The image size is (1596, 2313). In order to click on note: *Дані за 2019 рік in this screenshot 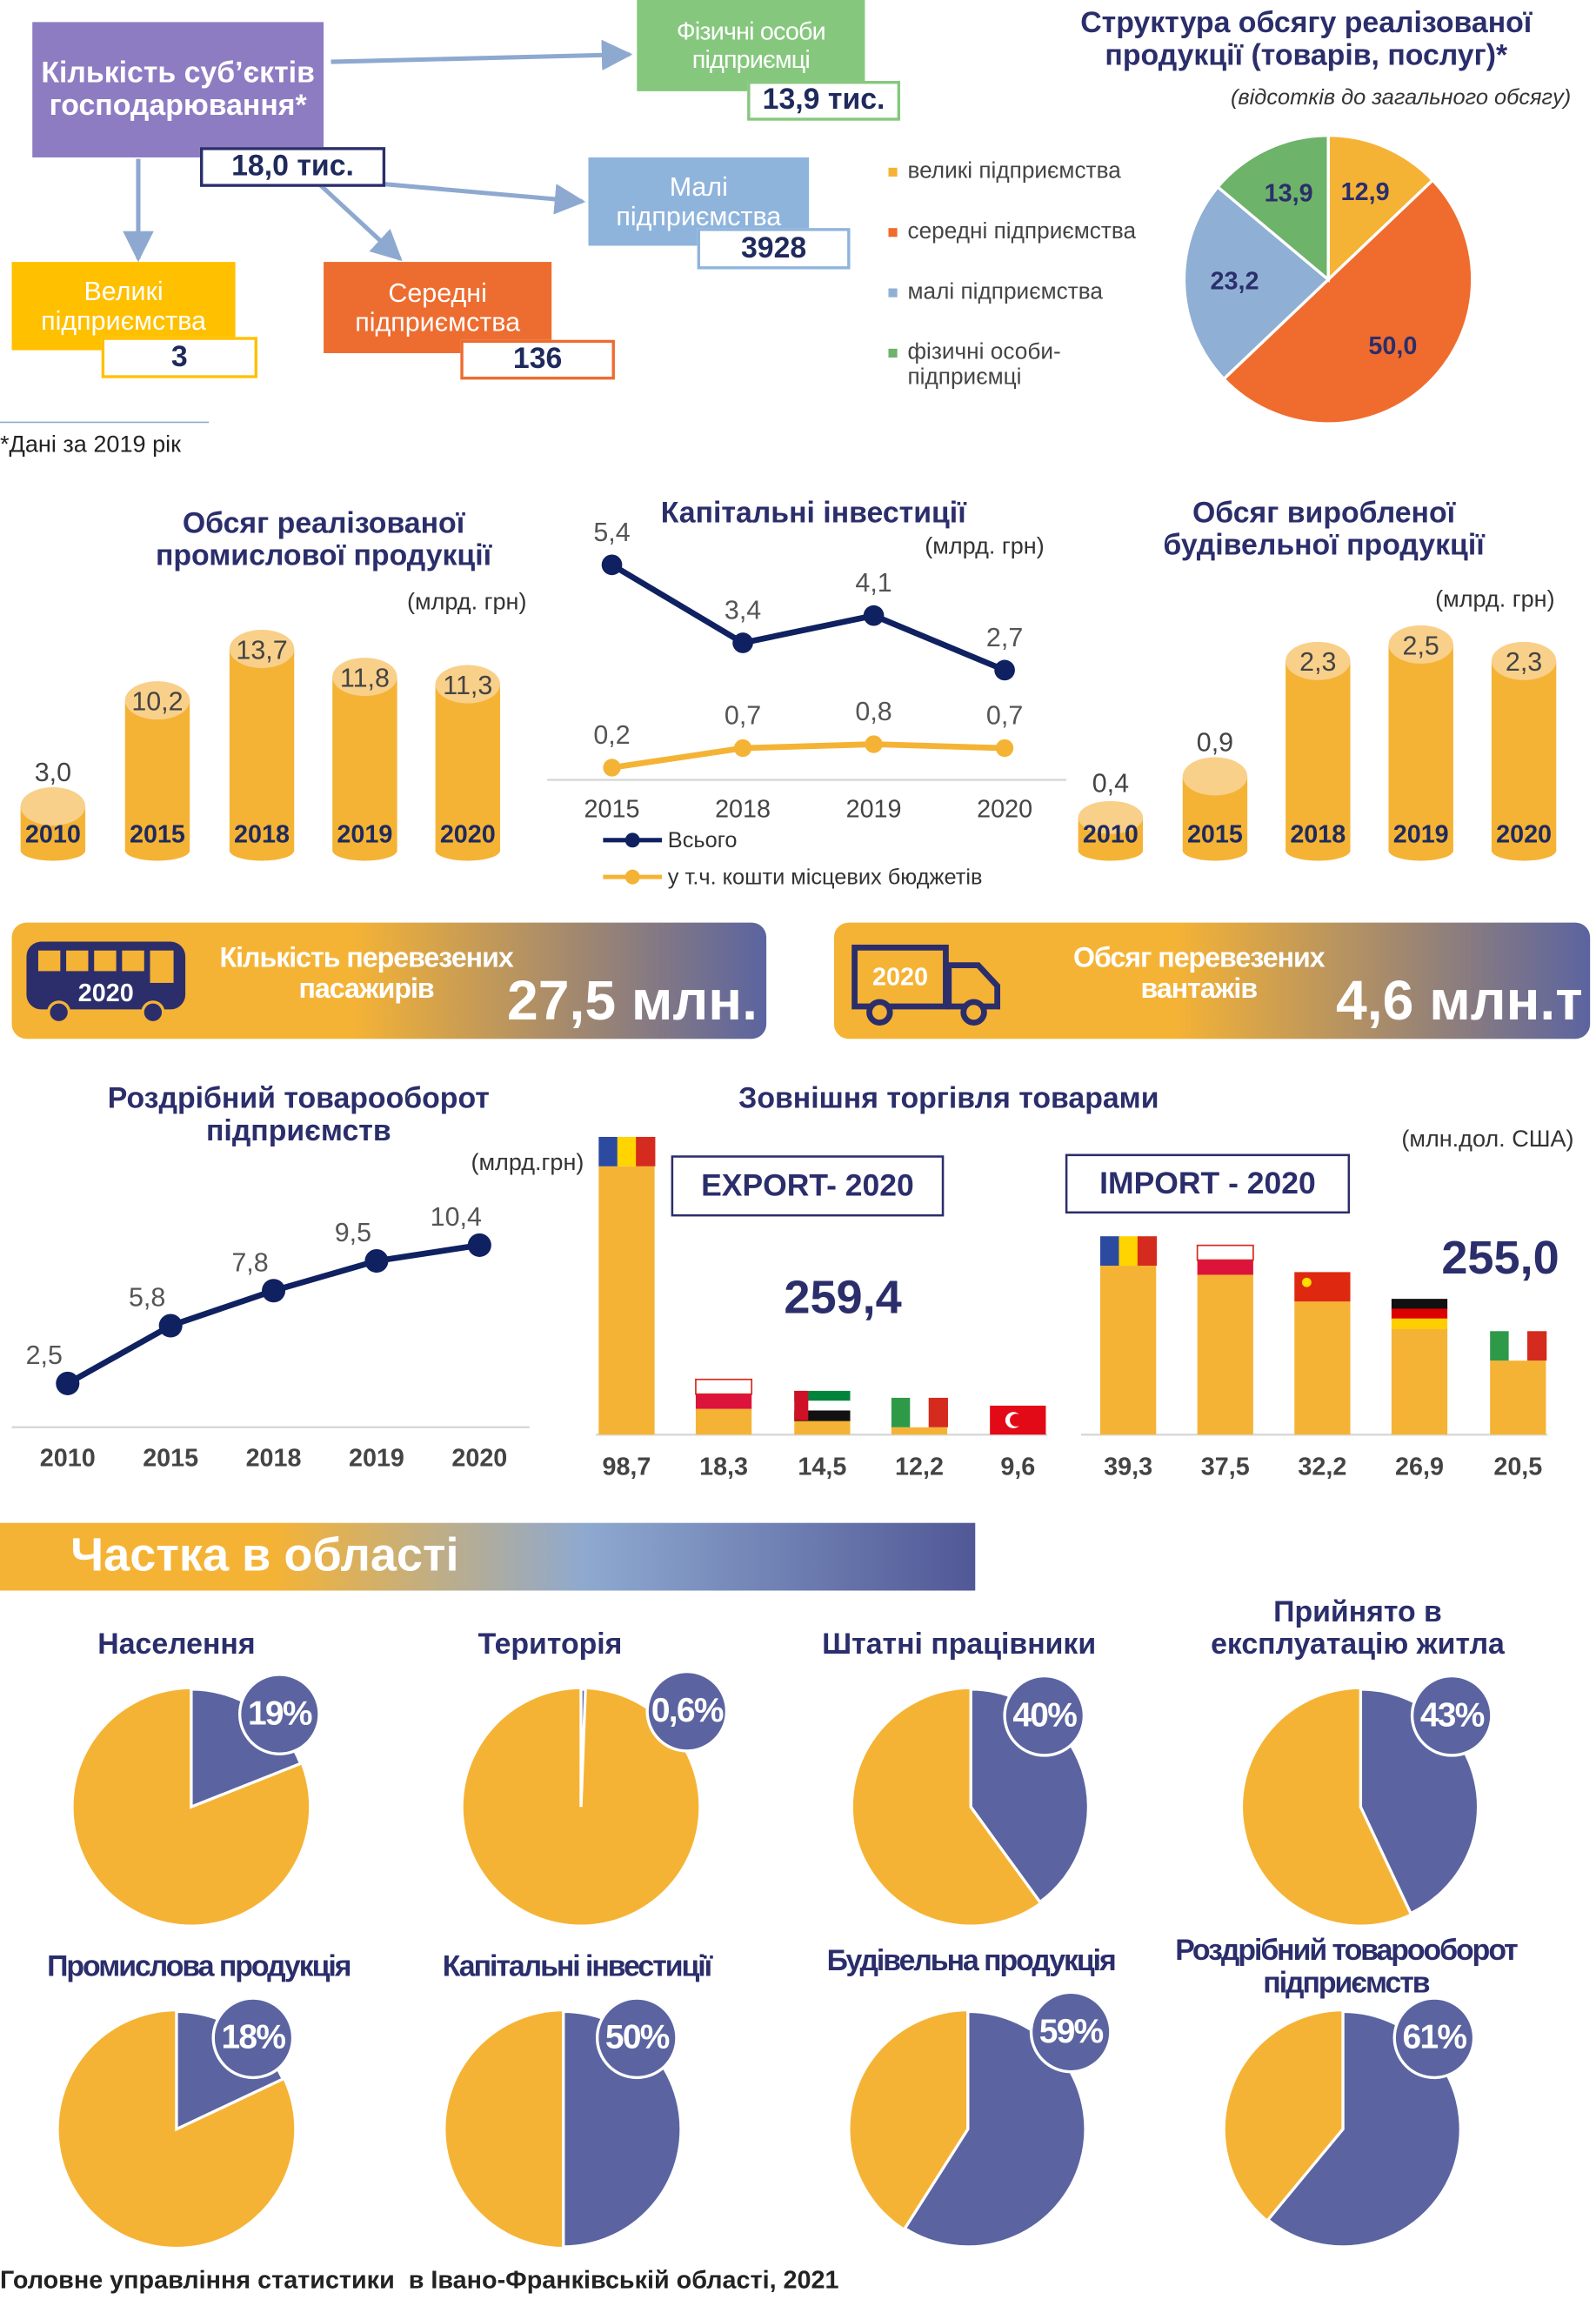, I will do `click(90, 445)`.